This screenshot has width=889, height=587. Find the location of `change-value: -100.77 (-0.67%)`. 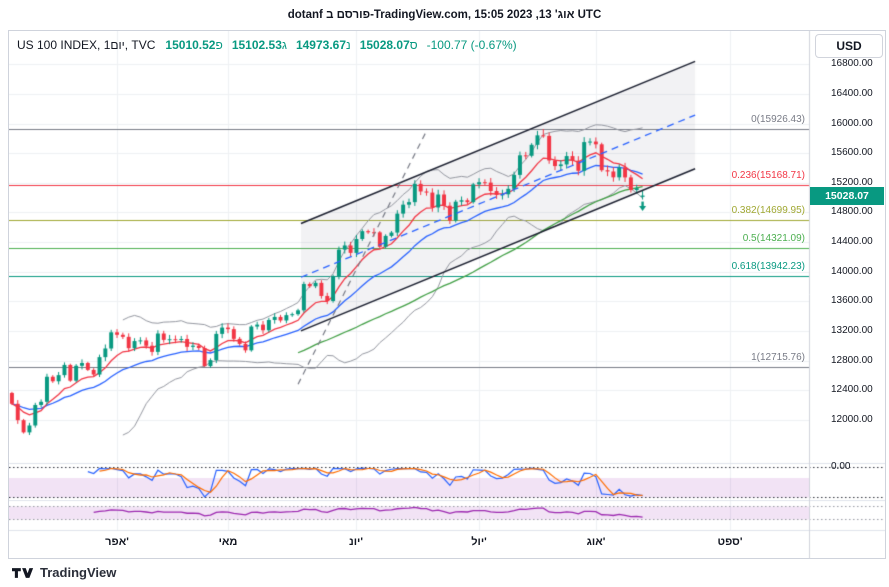

change-value: -100.77 (-0.67%) is located at coordinates (471, 45).